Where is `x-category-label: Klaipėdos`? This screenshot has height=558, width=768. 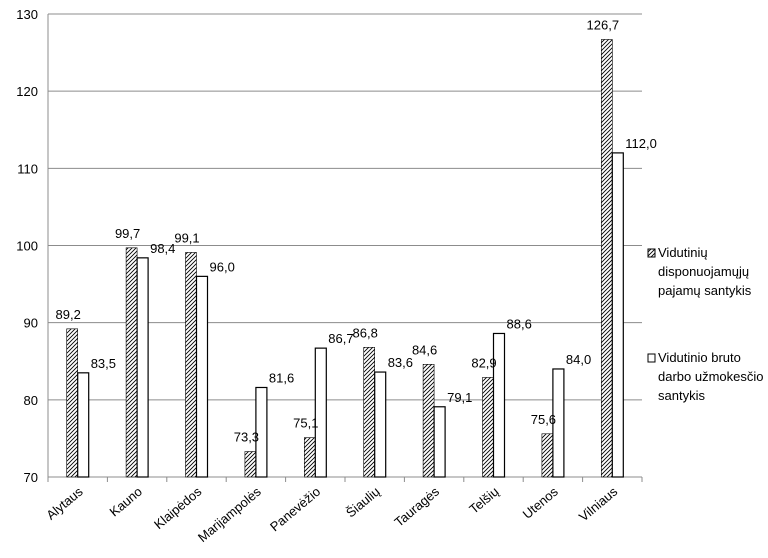 x-category-label: Klaipėdos is located at coordinates (178, 507).